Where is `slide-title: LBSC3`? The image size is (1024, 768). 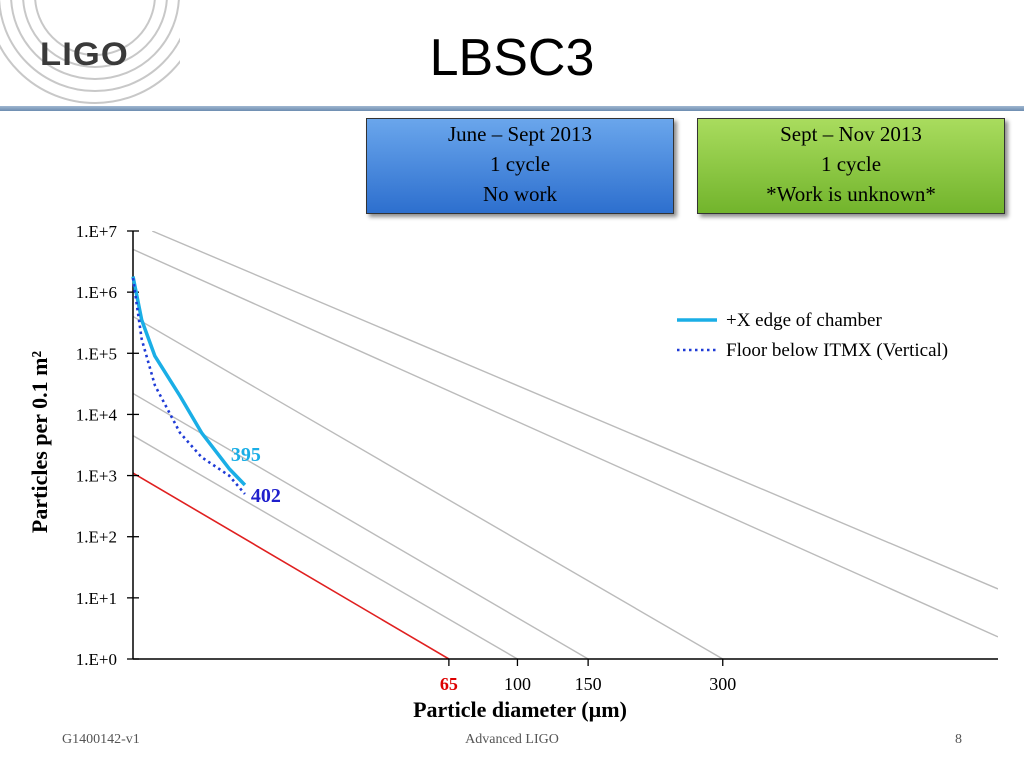
slide-title: LBSC3 is located at coordinates (512, 58).